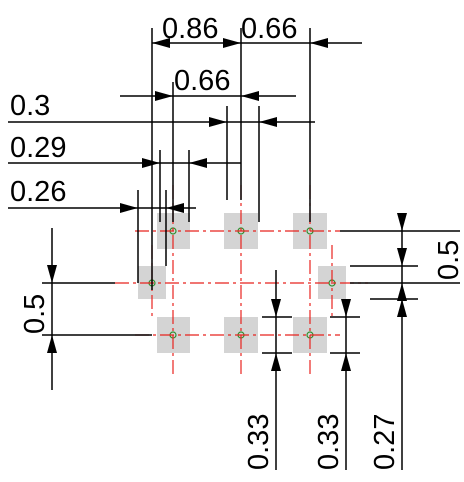 The height and width of the screenshot is (482, 464). Describe the element at coordinates (190, 29) in the screenshot. I see `label-pitch-x-left: 0.86` at that location.